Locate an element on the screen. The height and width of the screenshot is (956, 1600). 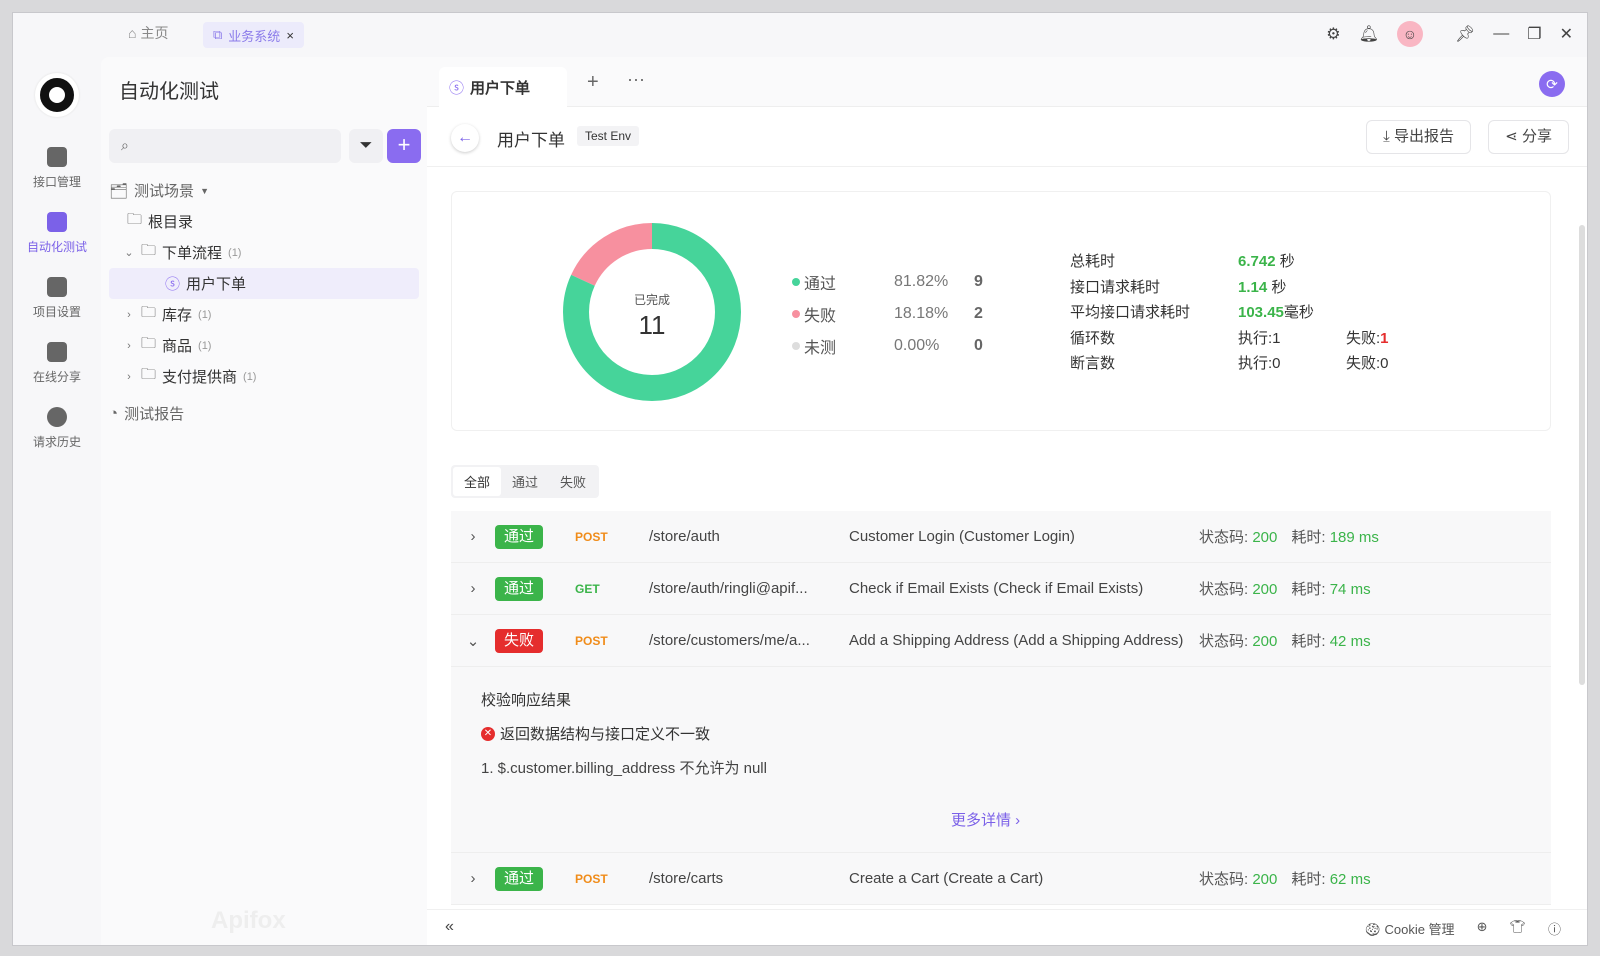
close-window-icon: ✕ is located at coordinates (1566, 34).